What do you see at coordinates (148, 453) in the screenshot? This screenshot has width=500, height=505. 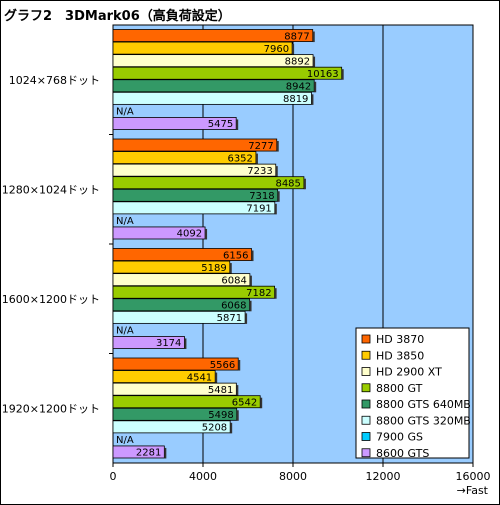 I see `data-label: 2281` at bounding box center [148, 453].